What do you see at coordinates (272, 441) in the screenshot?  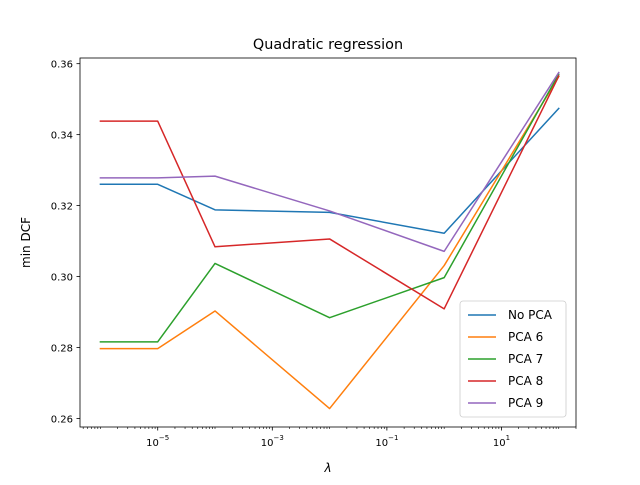 I see `x-tick-label: 10⁻³` at bounding box center [272, 441].